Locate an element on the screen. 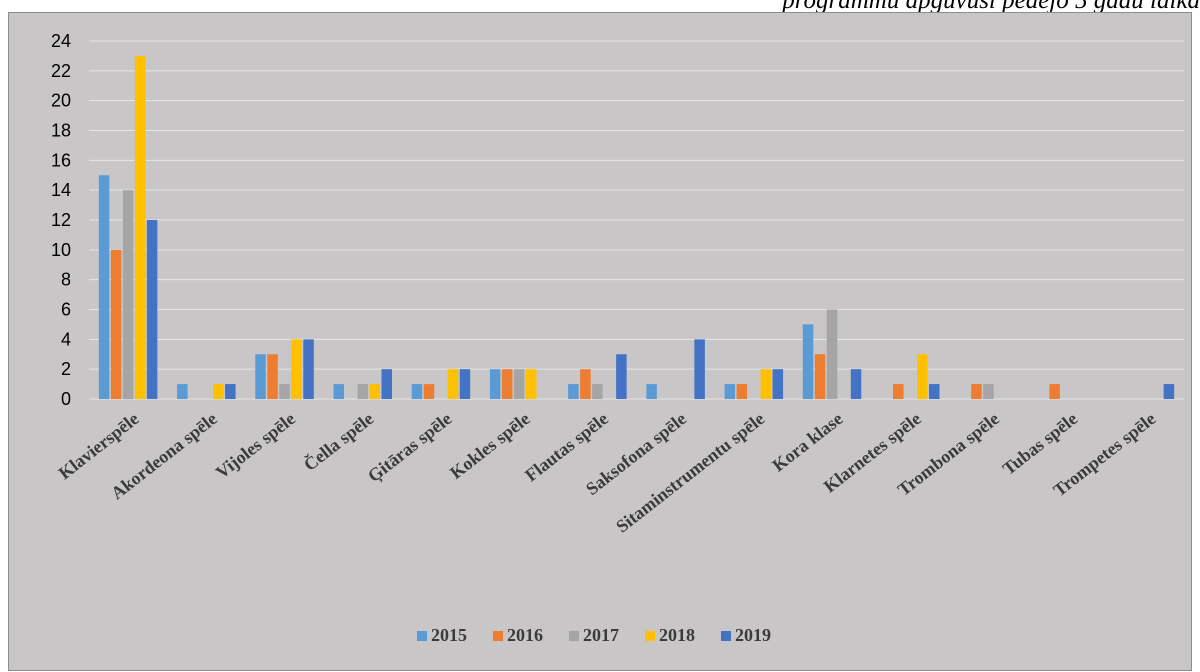 Image resolution: width=1200 pixels, height=672 pixels. y-tick-label: 20 is located at coordinates (61, 101).